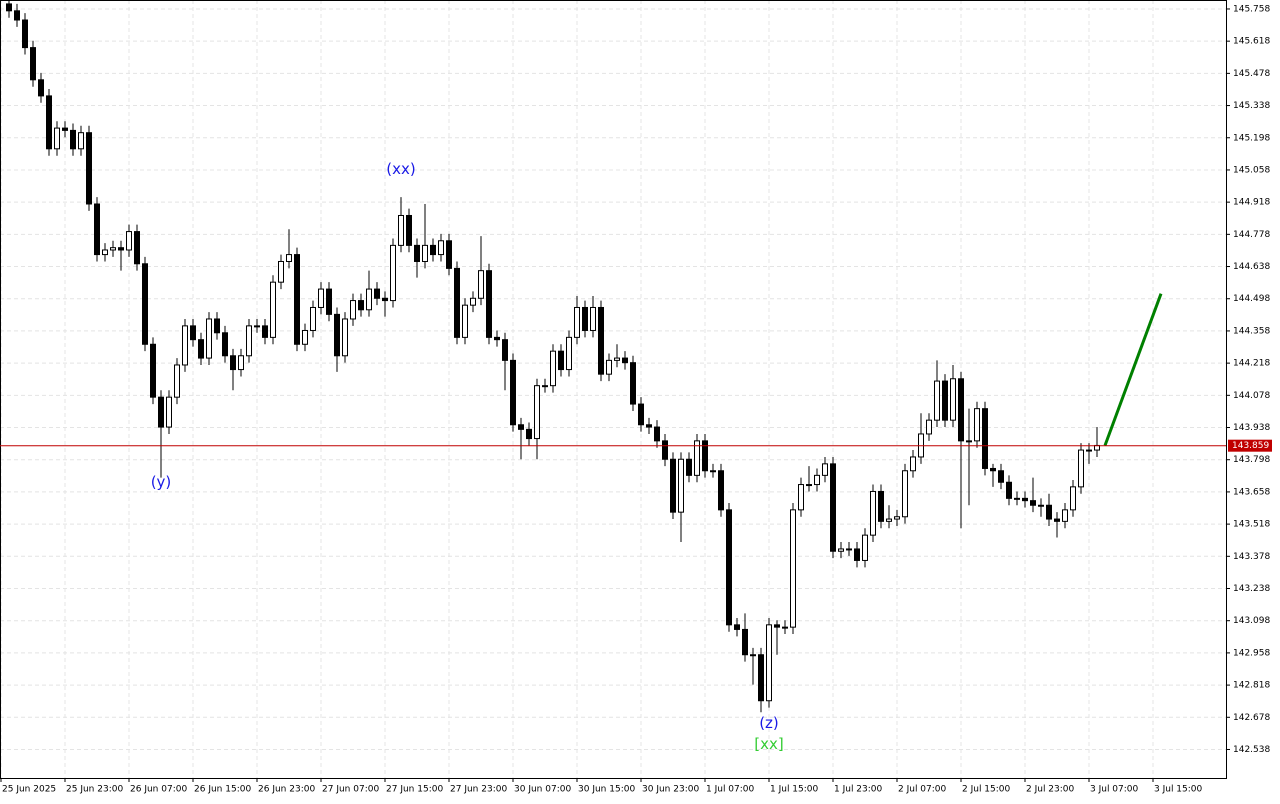 Image resolution: width=1280 pixels, height=804 pixels. I want to click on x-tick-label: 26 Jun 07:00, so click(158, 790).